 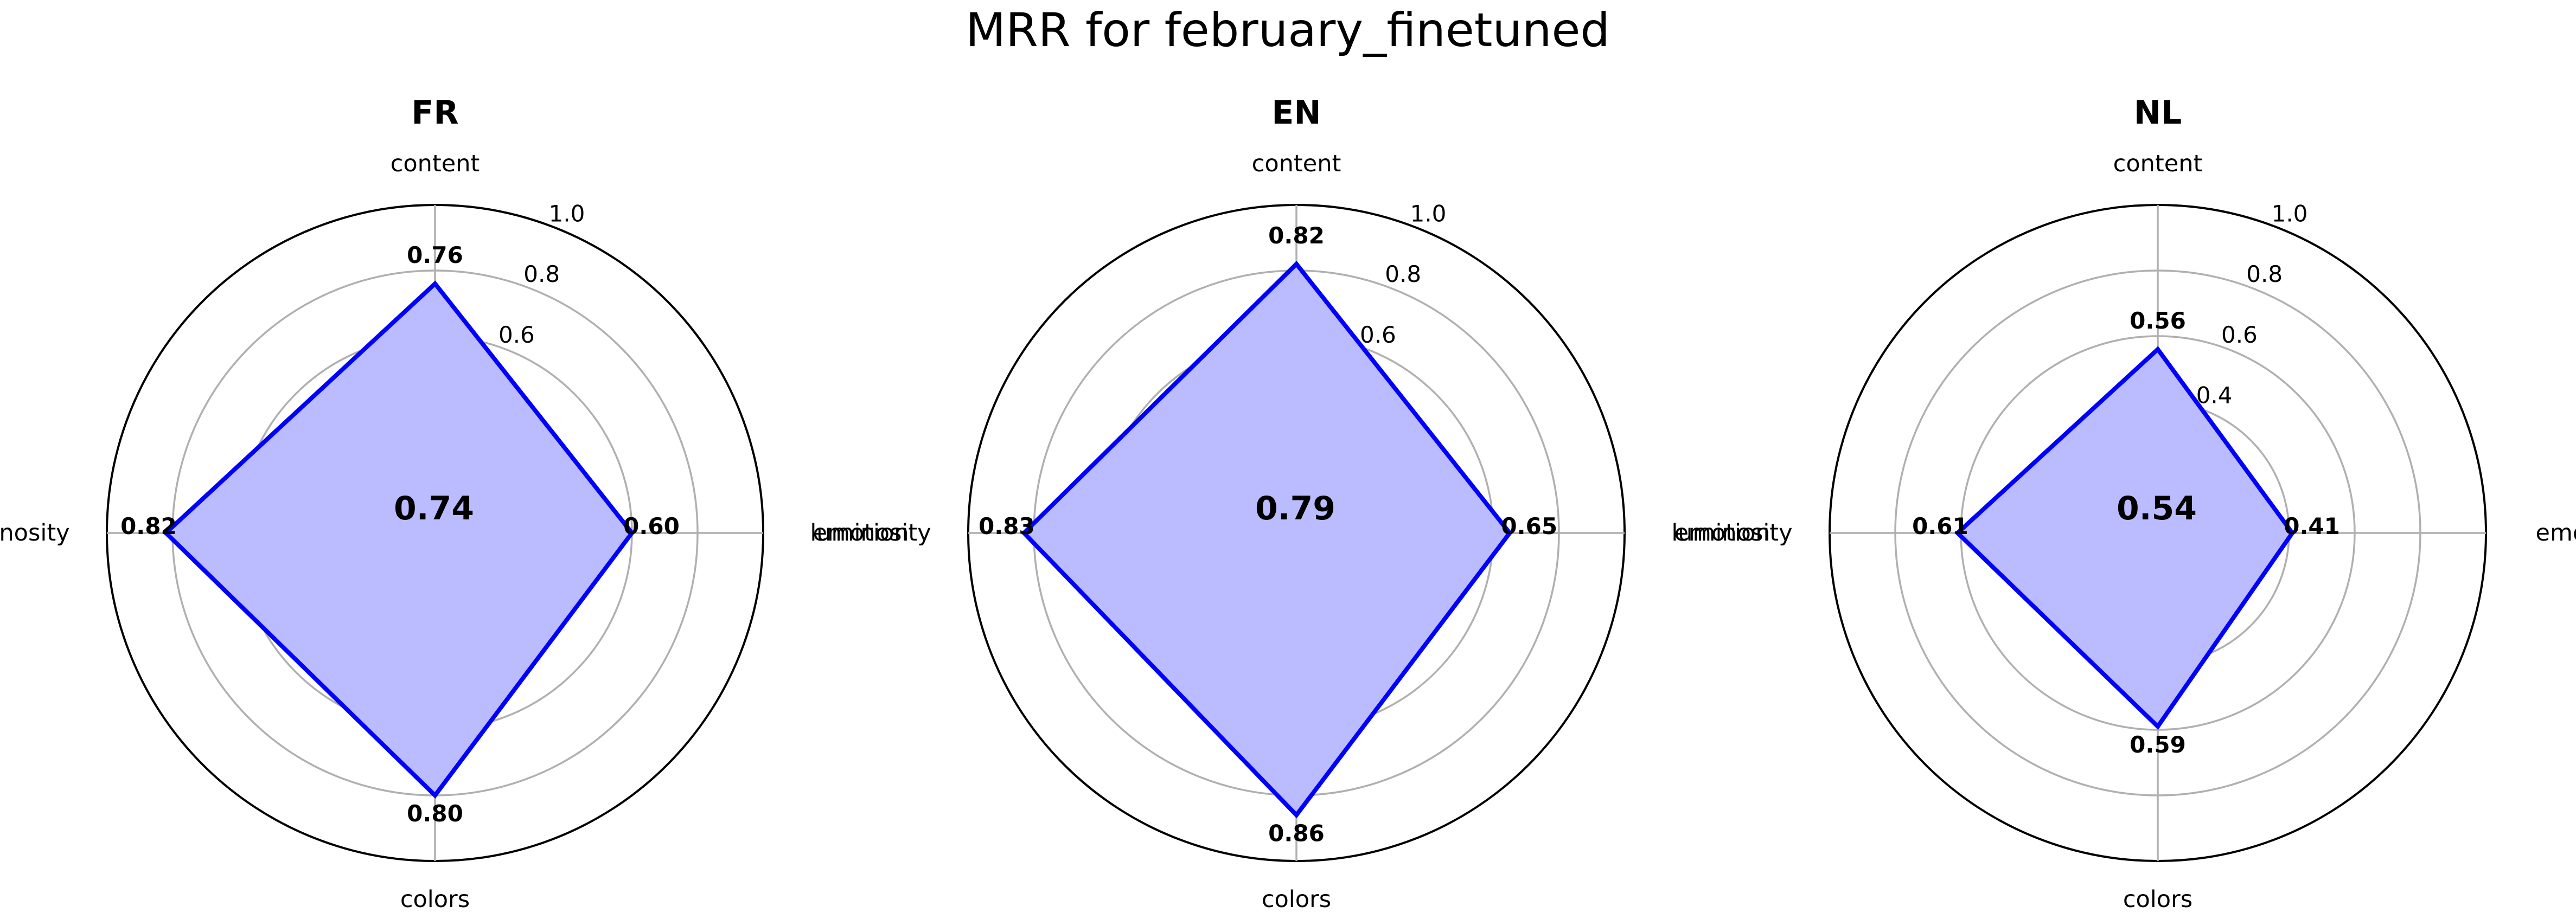 What do you see at coordinates (435, 255) in the screenshot?
I see `value-label-content: 0.76` at bounding box center [435, 255].